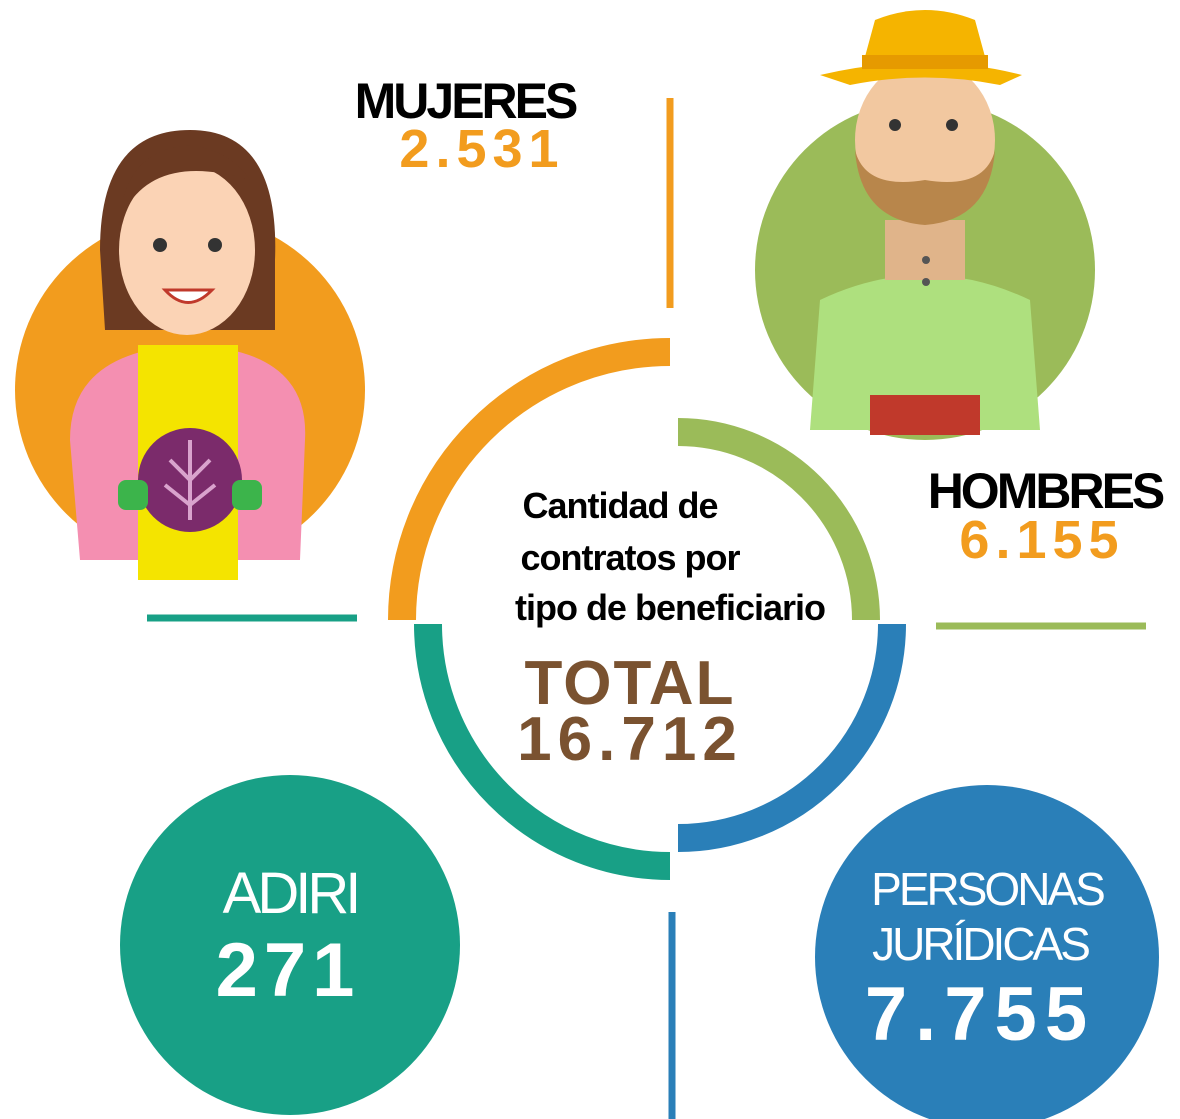 Image resolution: width=1180 pixels, height=1119 pixels. I want to click on group-value: 2.531, so click(481, 149).